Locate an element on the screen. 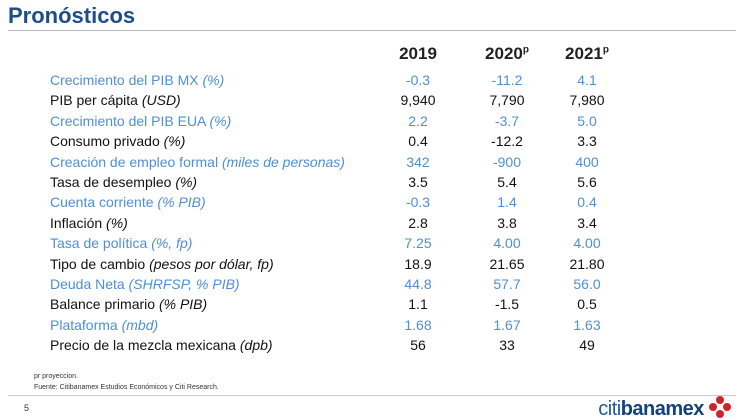 The height and width of the screenshot is (419, 745). cell: 2.8 is located at coordinates (418, 222).